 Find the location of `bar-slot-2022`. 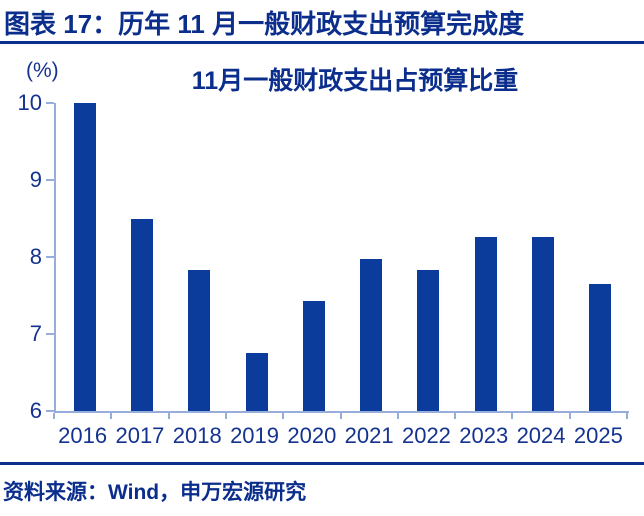

bar-slot-2022 is located at coordinates (428, 257).